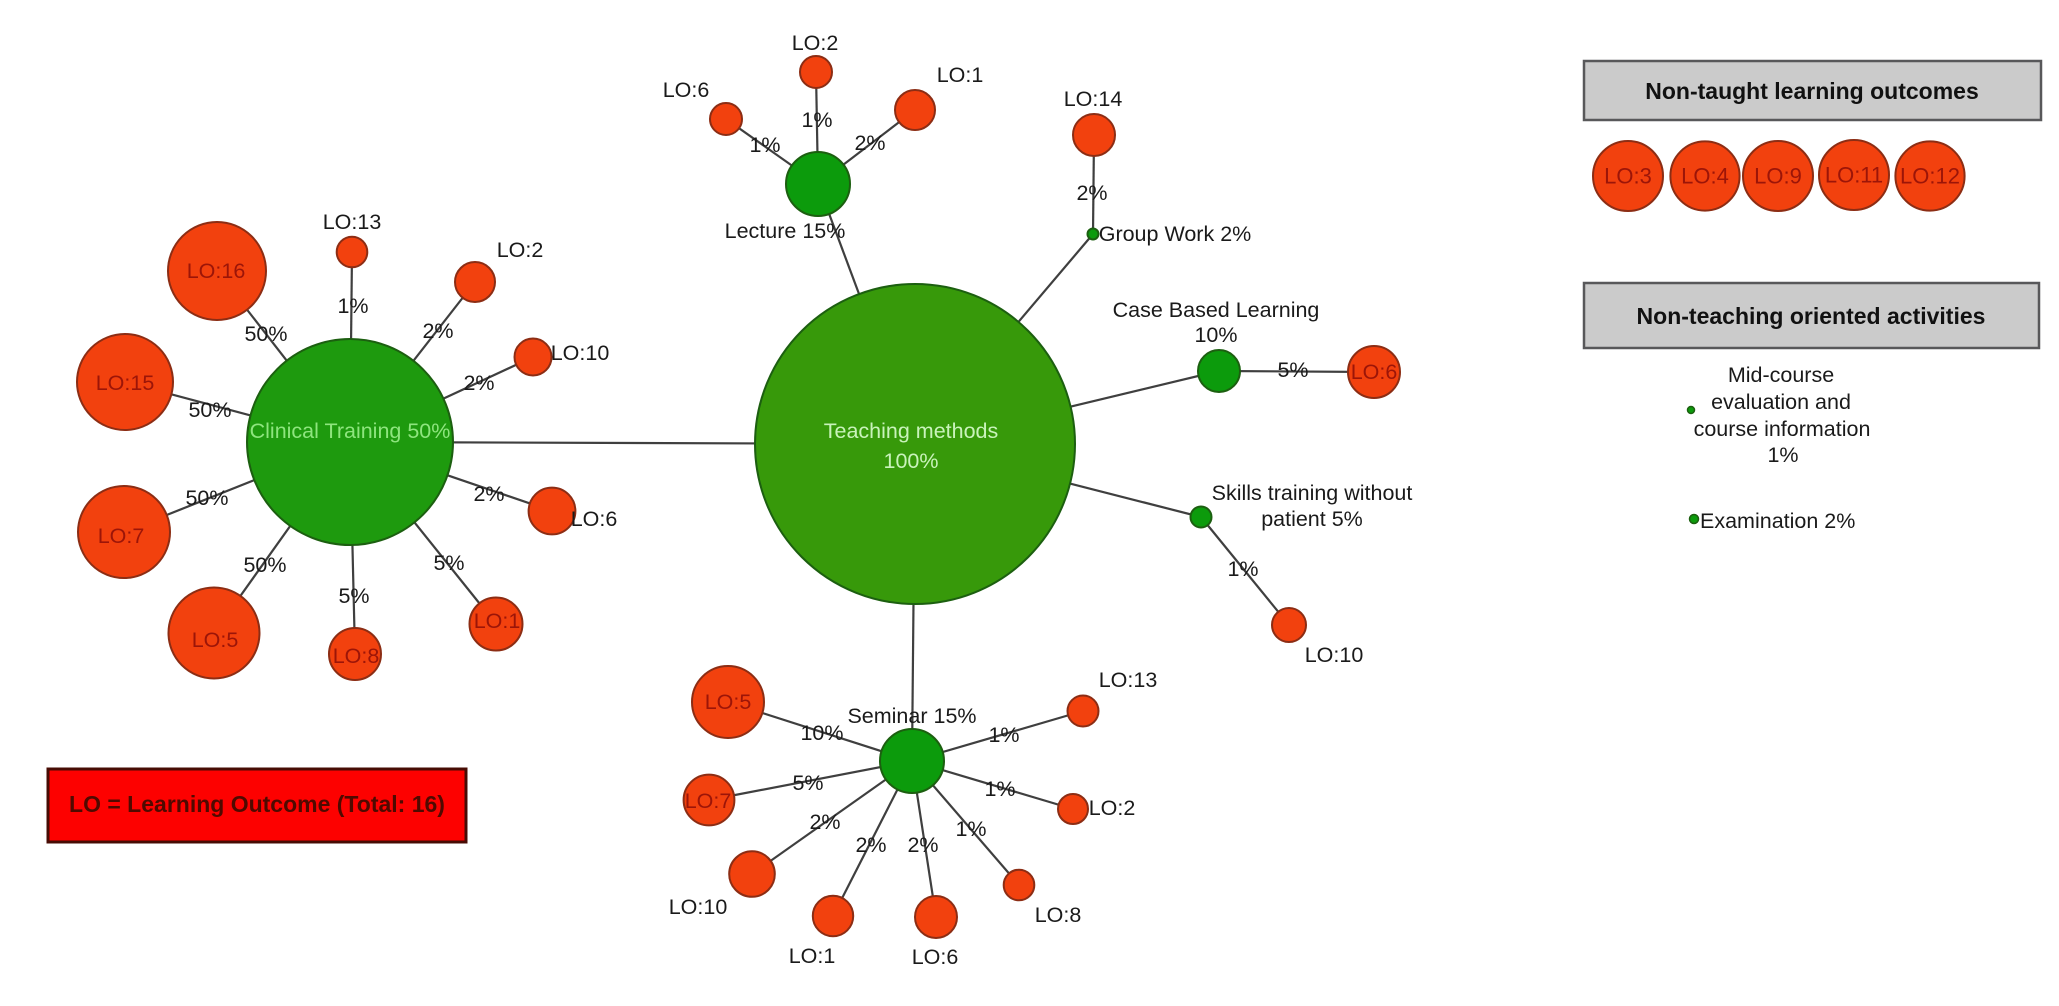 This screenshot has height=1006, width=2059. Describe the element at coordinates (1778, 176) in the screenshot. I see `svg-text: LO:9` at that location.